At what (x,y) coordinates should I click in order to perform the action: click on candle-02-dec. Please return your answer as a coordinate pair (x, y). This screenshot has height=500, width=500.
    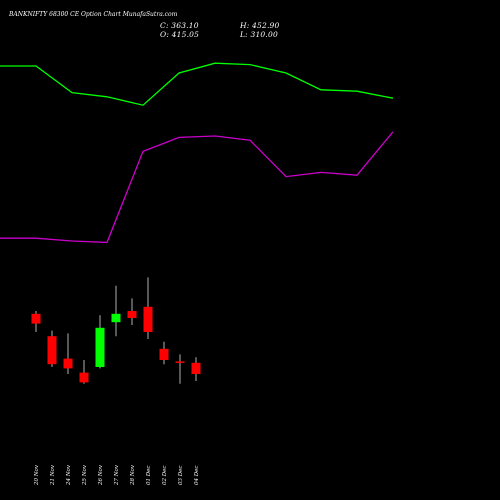
    Looking at the image, I should click on (164, 353).